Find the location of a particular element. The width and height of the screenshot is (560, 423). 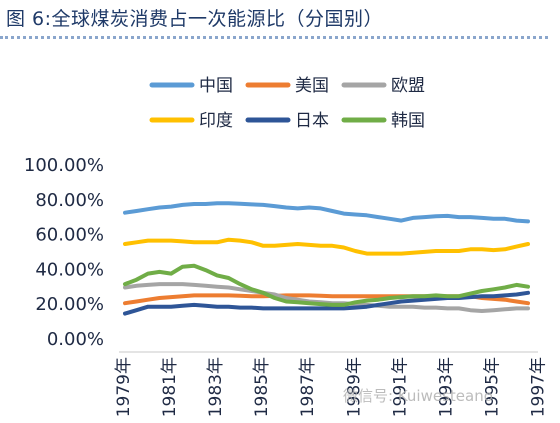

y-tick-label: 0.00% is located at coordinates (75, 339).